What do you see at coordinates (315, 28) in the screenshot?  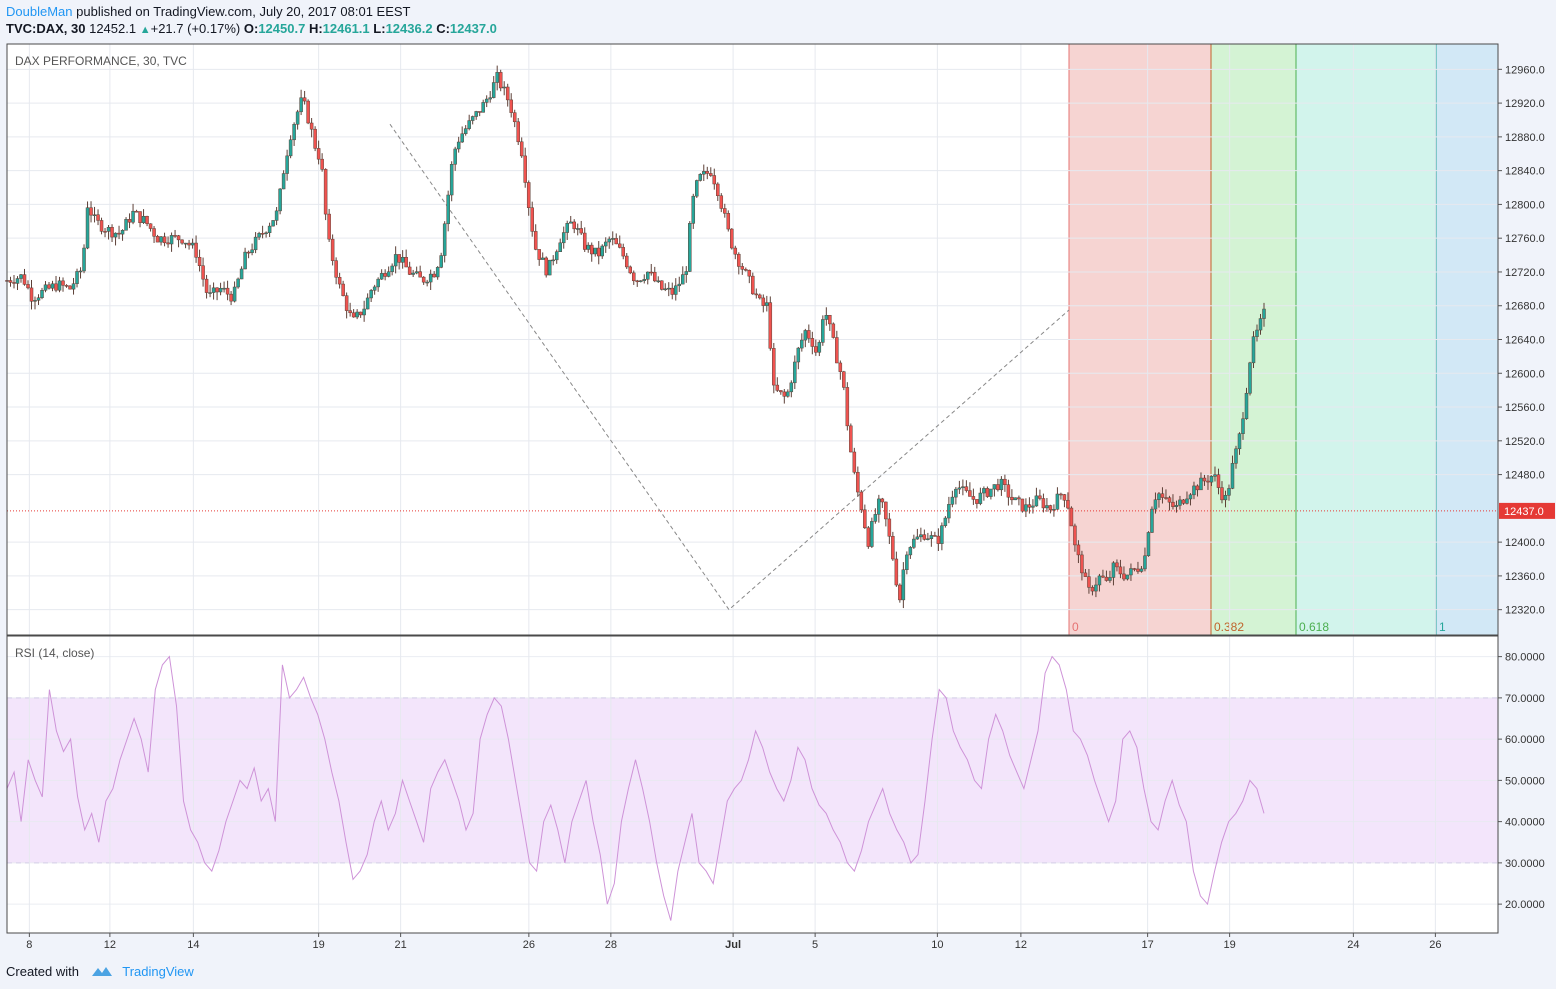 I see `high-label: H:` at bounding box center [315, 28].